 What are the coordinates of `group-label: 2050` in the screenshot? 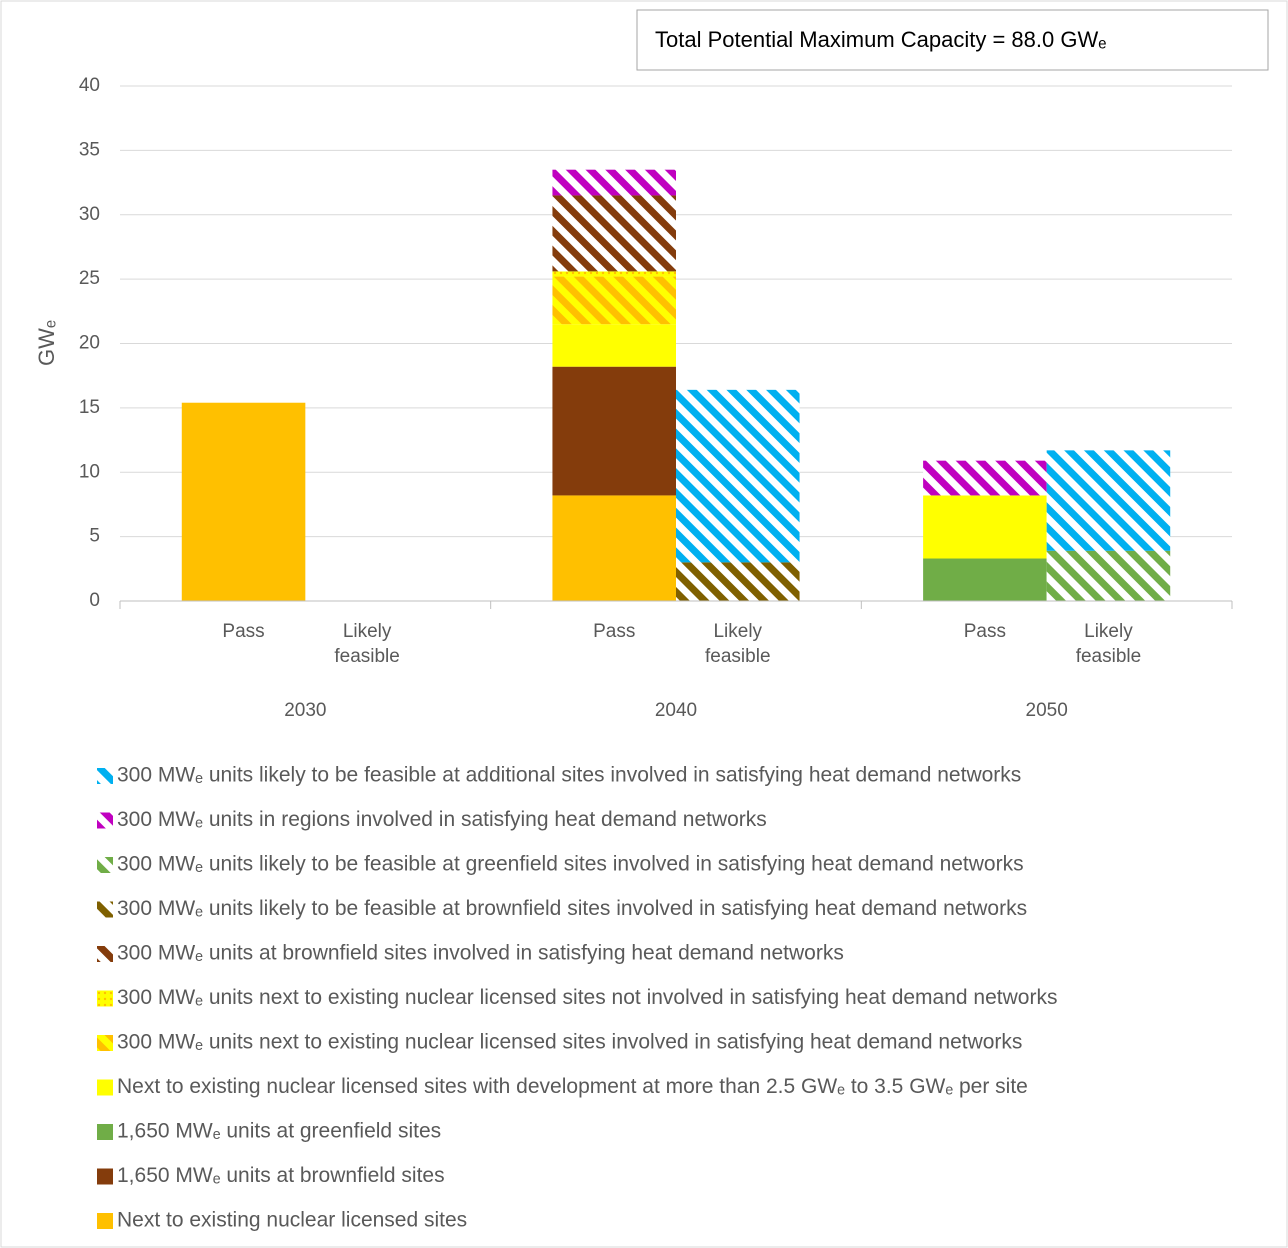 It's located at (1047, 710).